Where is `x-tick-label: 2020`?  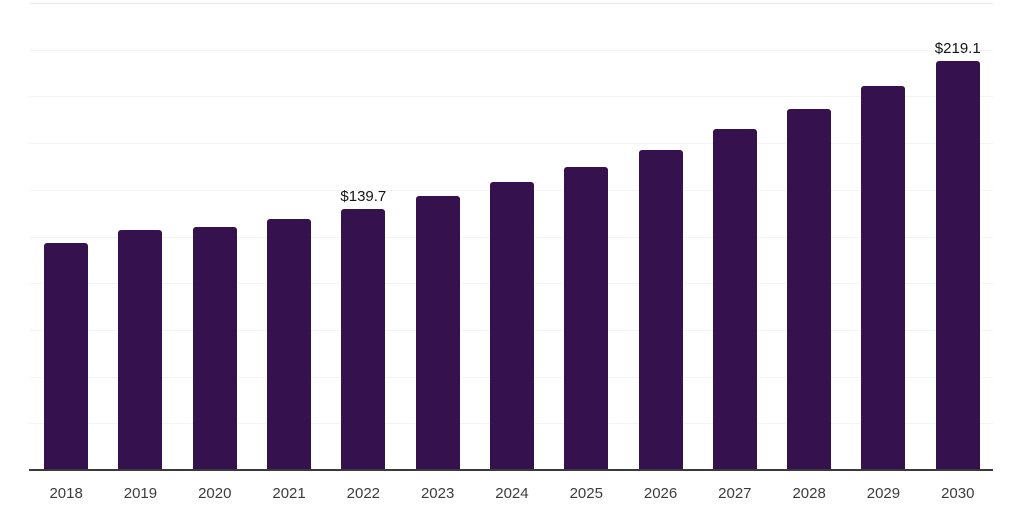
x-tick-label: 2020 is located at coordinates (215, 493).